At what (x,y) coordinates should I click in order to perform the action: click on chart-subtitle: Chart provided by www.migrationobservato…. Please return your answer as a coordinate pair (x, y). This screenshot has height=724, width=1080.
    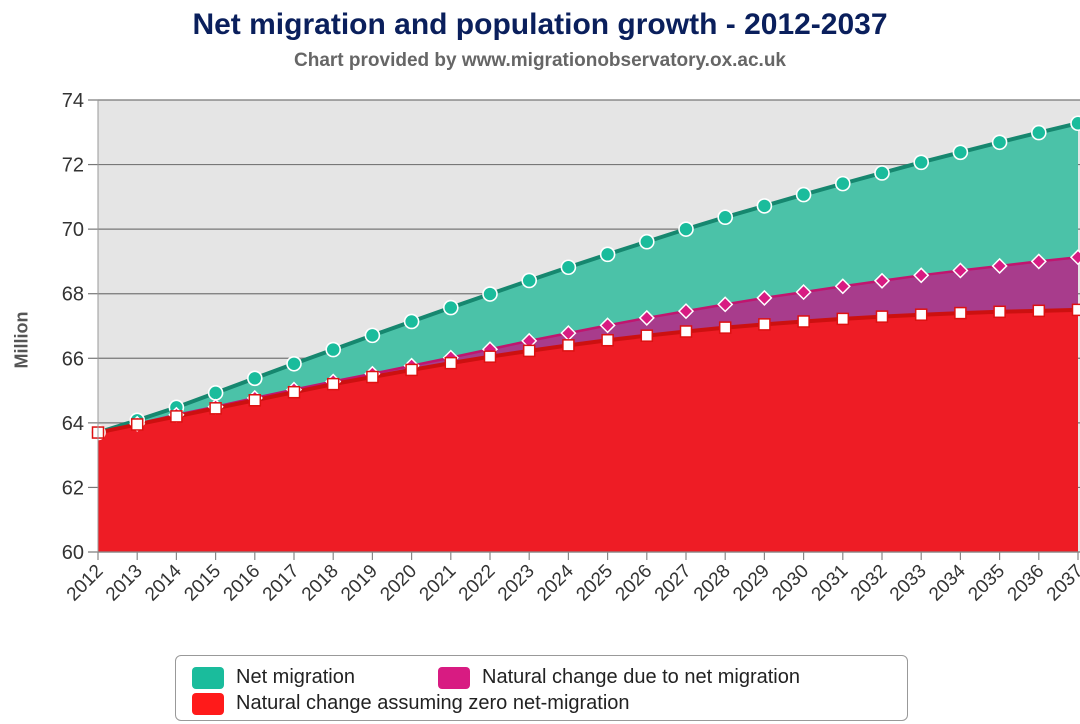
    Looking at the image, I should click on (540, 60).